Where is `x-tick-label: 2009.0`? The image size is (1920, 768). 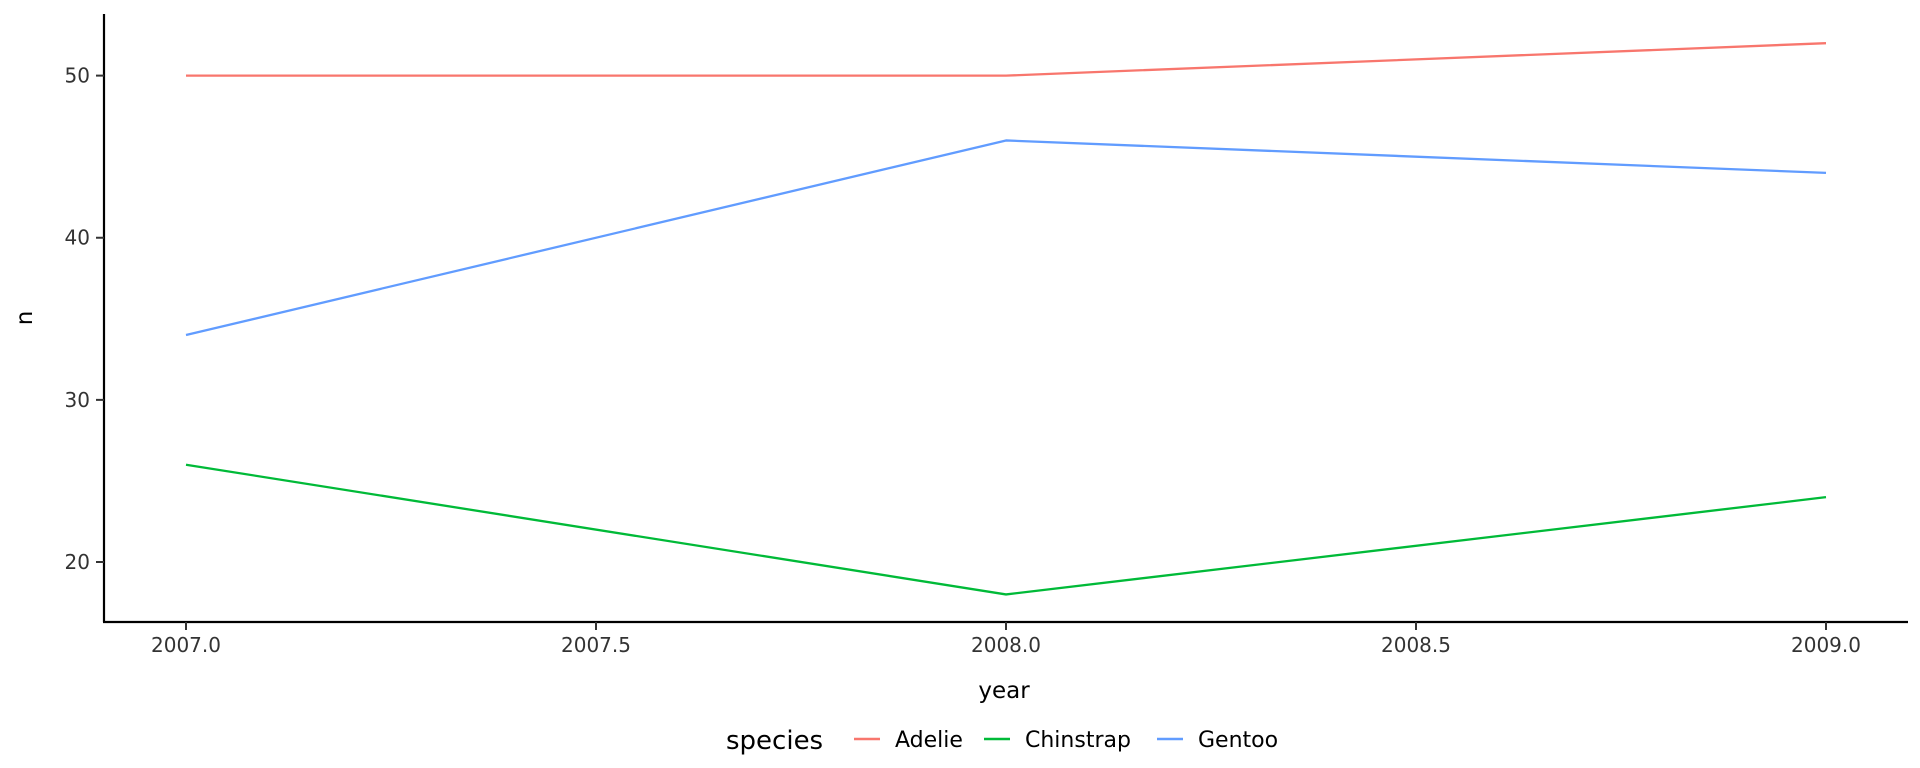 x-tick-label: 2009.0 is located at coordinates (1826, 645).